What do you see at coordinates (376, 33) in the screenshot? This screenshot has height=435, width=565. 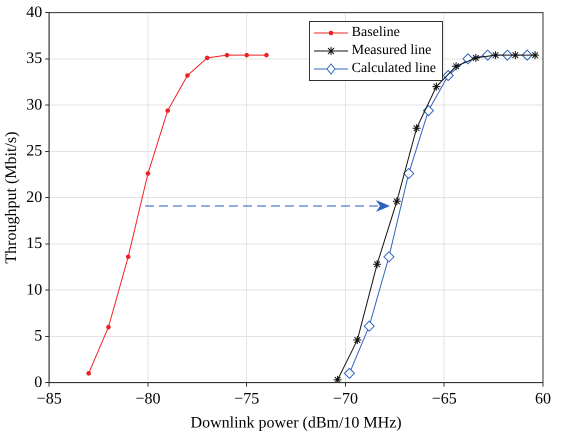 I see `legend-label: Baseline` at bounding box center [376, 33].